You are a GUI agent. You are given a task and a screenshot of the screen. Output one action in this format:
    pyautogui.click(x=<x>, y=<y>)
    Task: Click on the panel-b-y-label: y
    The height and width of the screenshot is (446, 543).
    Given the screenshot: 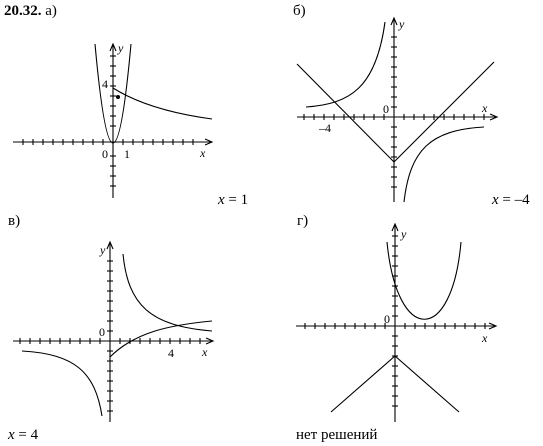 What is the action you would take?
    pyautogui.click(x=401, y=24)
    